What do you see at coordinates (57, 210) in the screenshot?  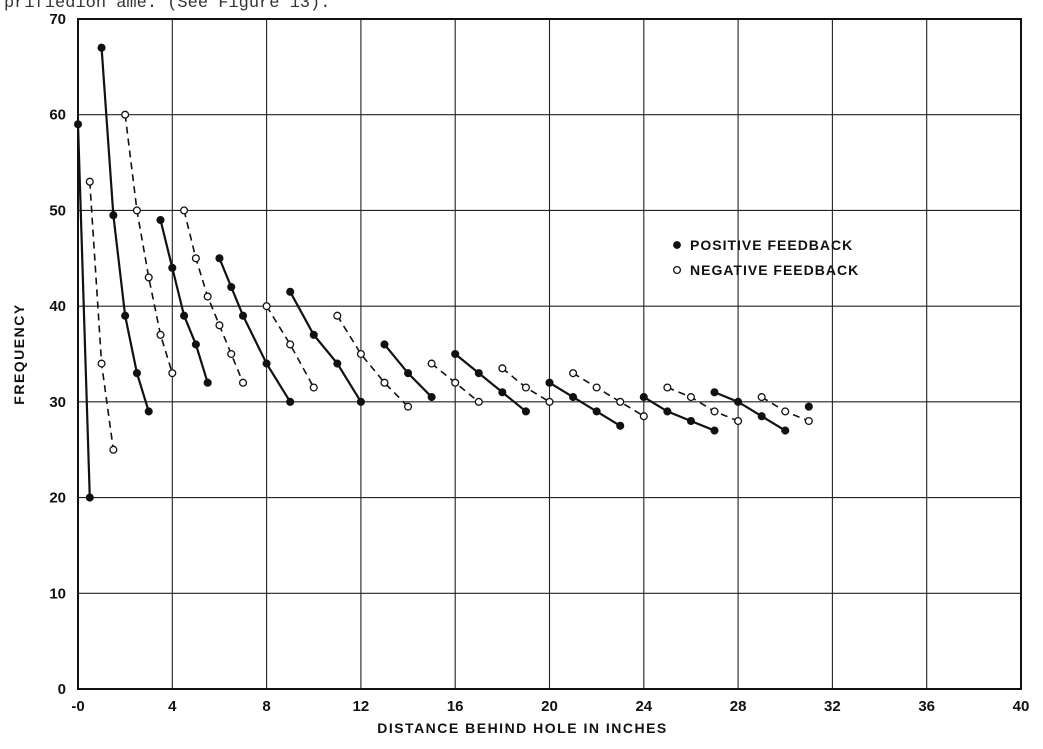 I see `y-tick-label: 50` at bounding box center [57, 210].